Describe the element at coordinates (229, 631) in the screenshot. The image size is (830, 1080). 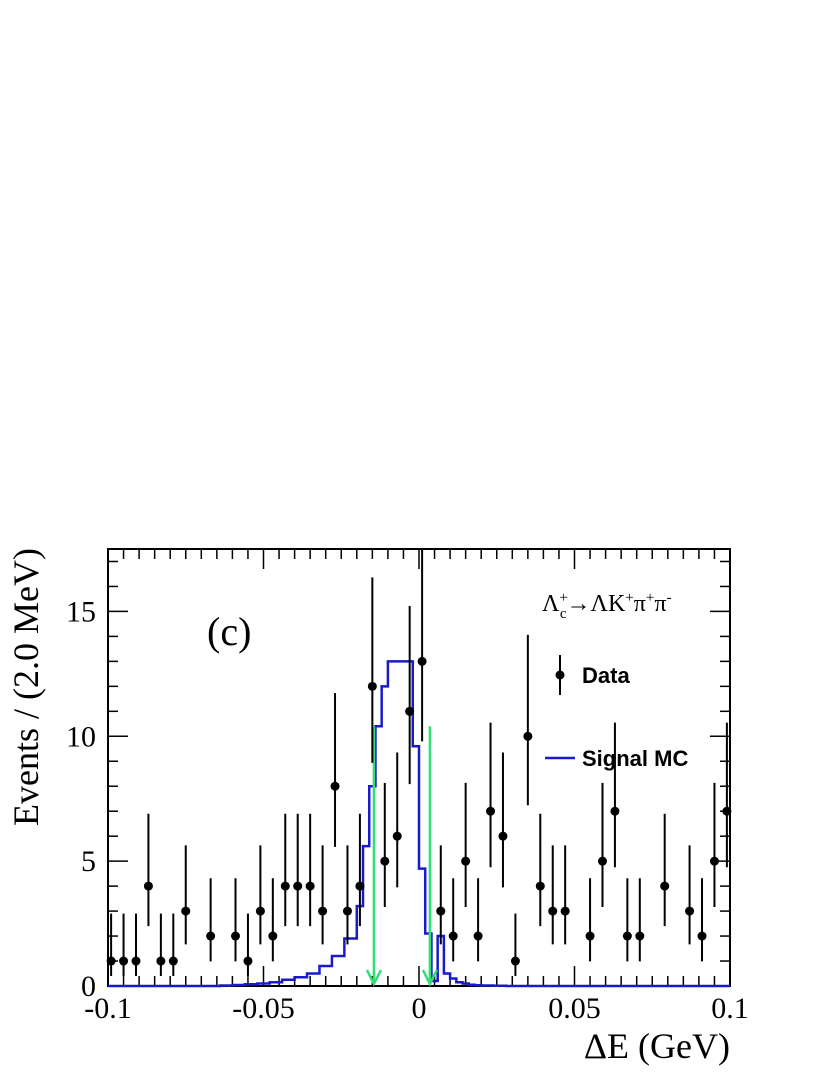
I see `panel-label: (c)` at that location.